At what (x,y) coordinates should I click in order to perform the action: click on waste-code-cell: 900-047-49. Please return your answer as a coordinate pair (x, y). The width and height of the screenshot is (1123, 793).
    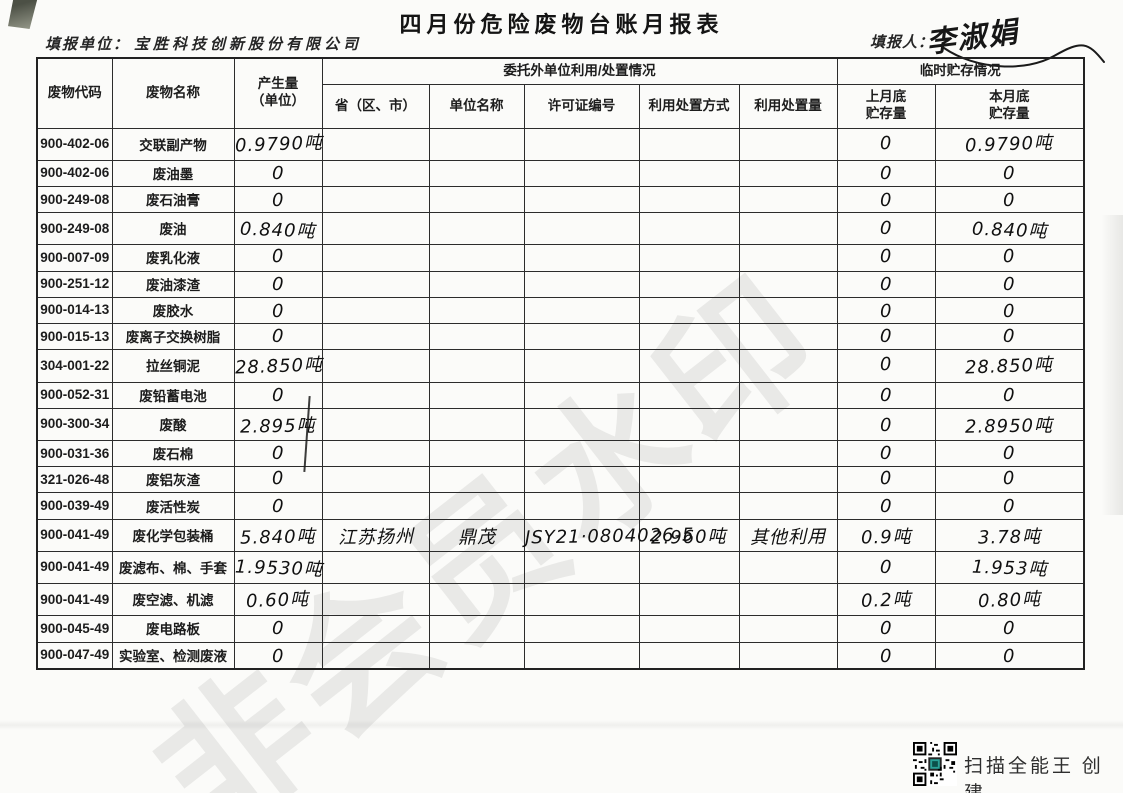
    Looking at the image, I should click on (75, 655).